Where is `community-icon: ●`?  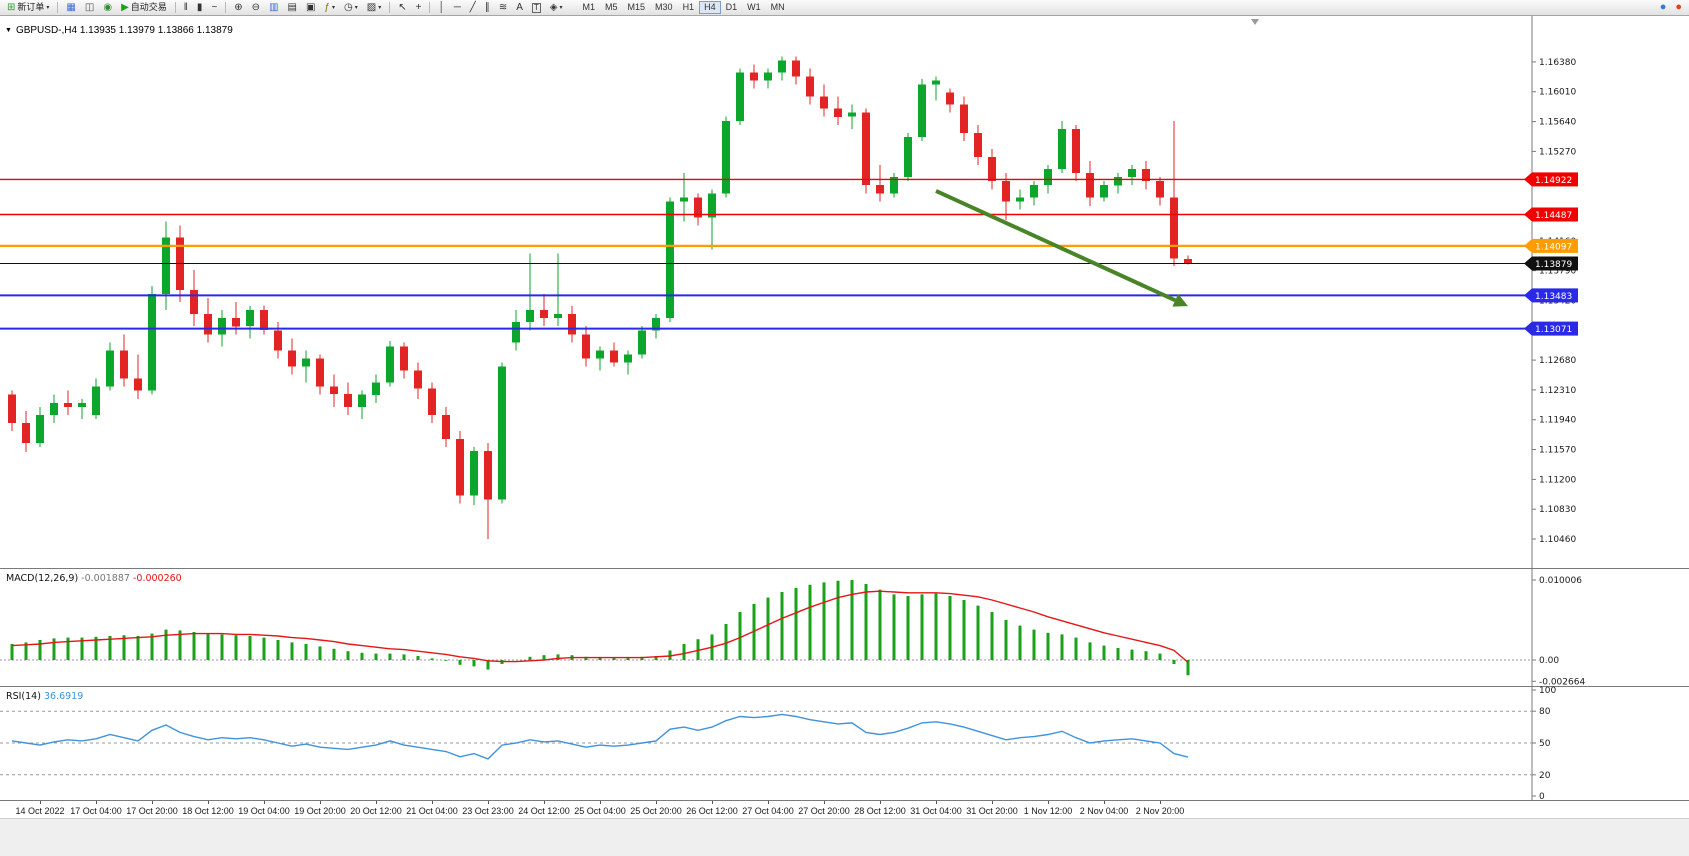 community-icon: ● is located at coordinates (1663, 7).